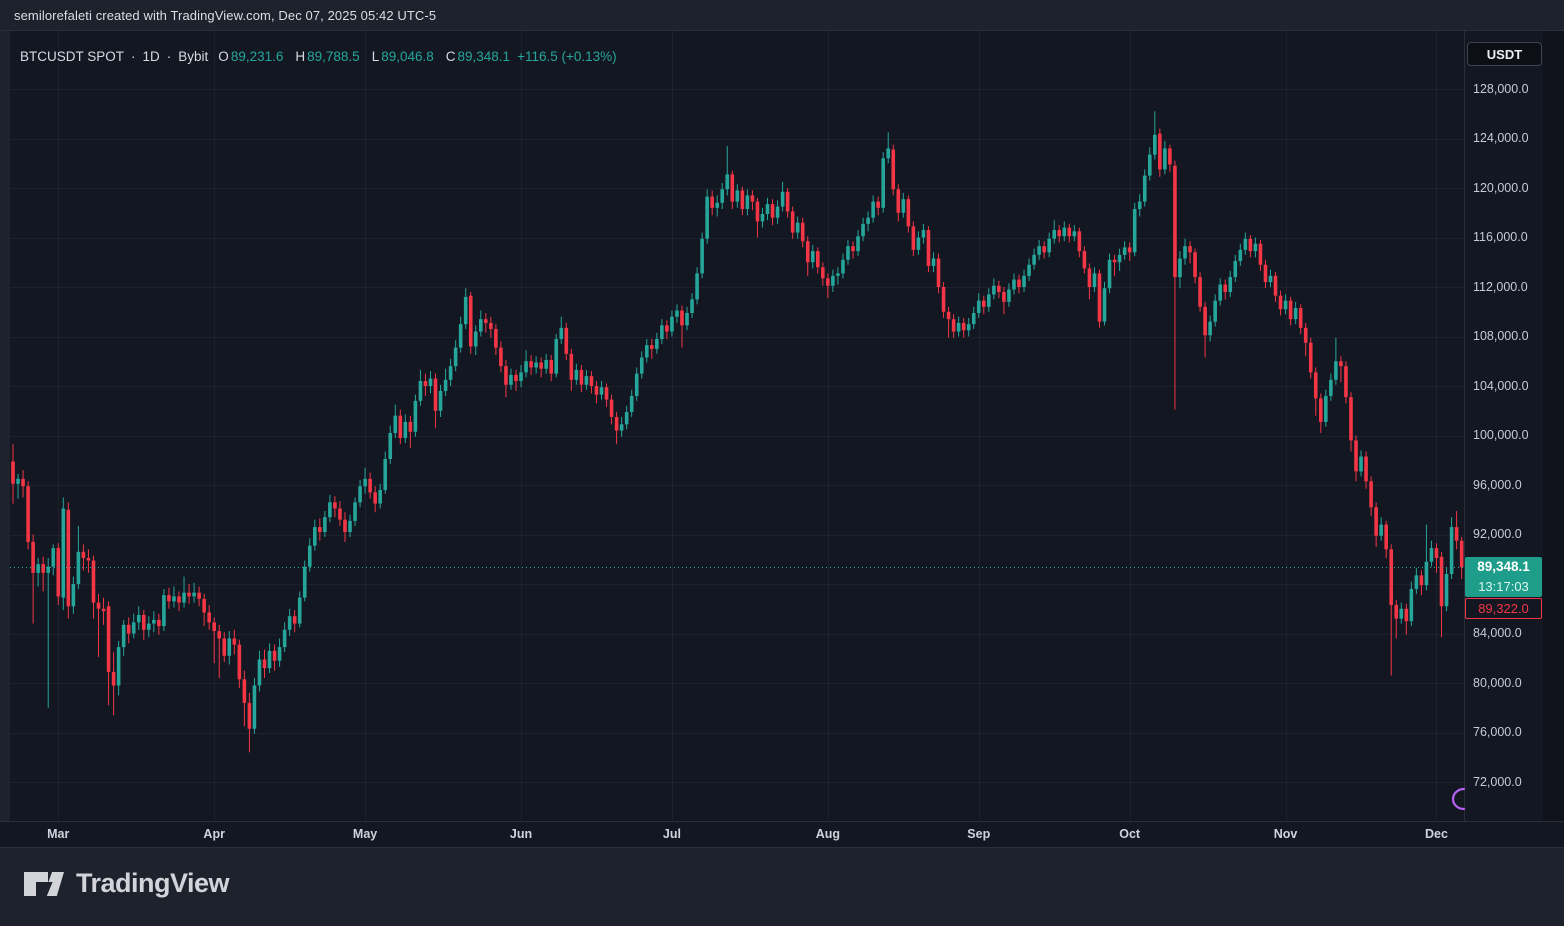 The height and width of the screenshot is (926, 1564). Describe the element at coordinates (72, 56) in the screenshot. I see `legend-symbol: BTCUSDT SPOT` at that location.